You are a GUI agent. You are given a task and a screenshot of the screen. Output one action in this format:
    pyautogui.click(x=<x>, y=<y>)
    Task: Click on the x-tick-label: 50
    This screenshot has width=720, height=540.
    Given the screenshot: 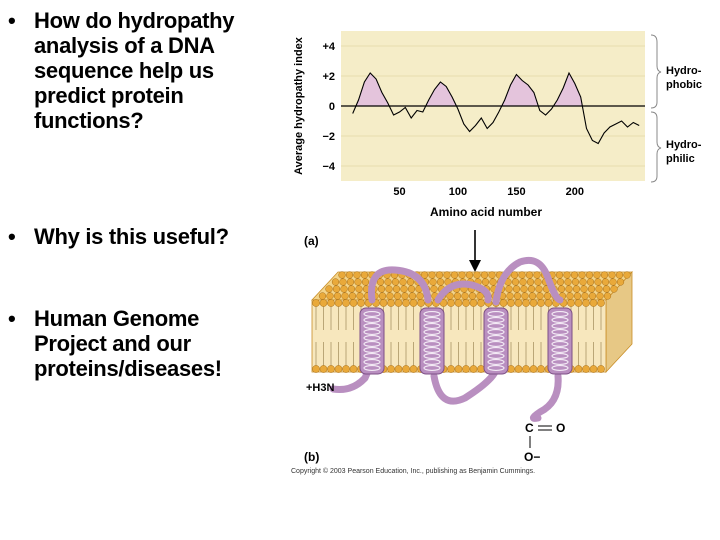 What is the action you would take?
    pyautogui.click(x=399, y=192)
    